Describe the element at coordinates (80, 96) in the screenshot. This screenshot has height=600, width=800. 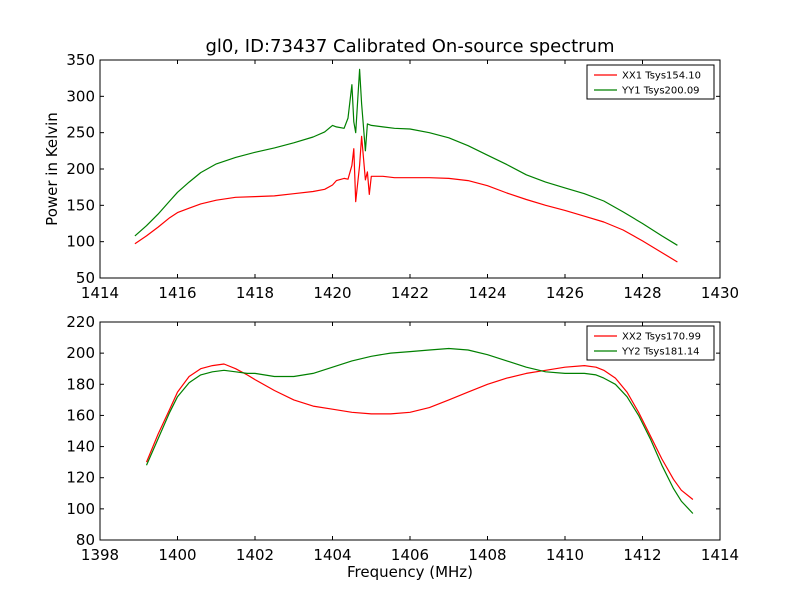
I see `chart1-ytick-label: 300` at that location.